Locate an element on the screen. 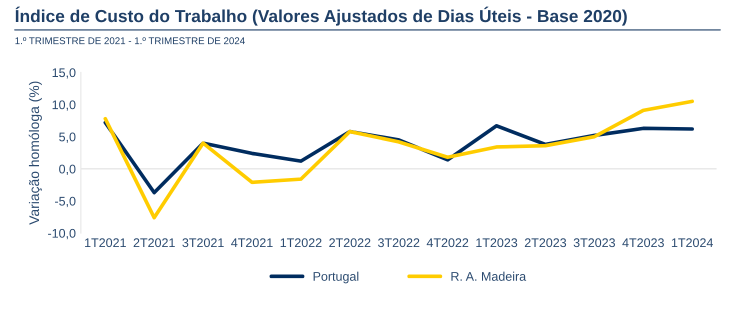 This screenshot has height=315, width=735. x-tick-label: 2T2021 is located at coordinates (154, 243).